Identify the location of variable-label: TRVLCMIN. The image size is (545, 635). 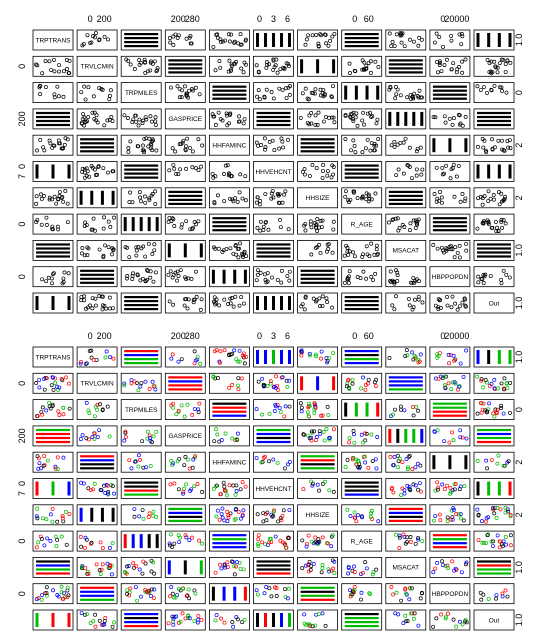
(97, 67).